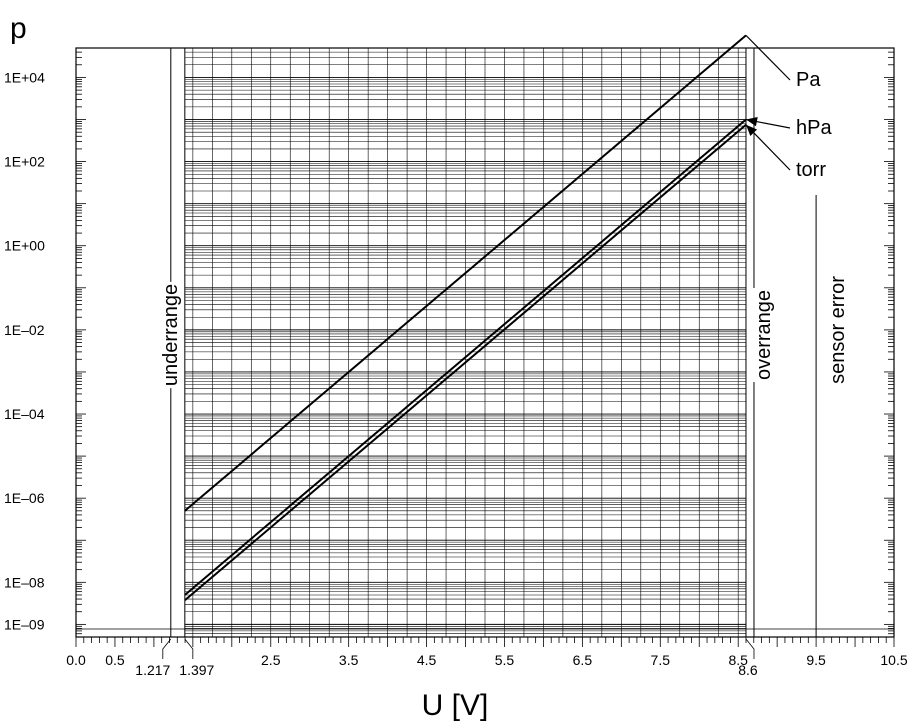 This screenshot has height=725, width=917. I want to click on region-label: overrange, so click(764, 335).